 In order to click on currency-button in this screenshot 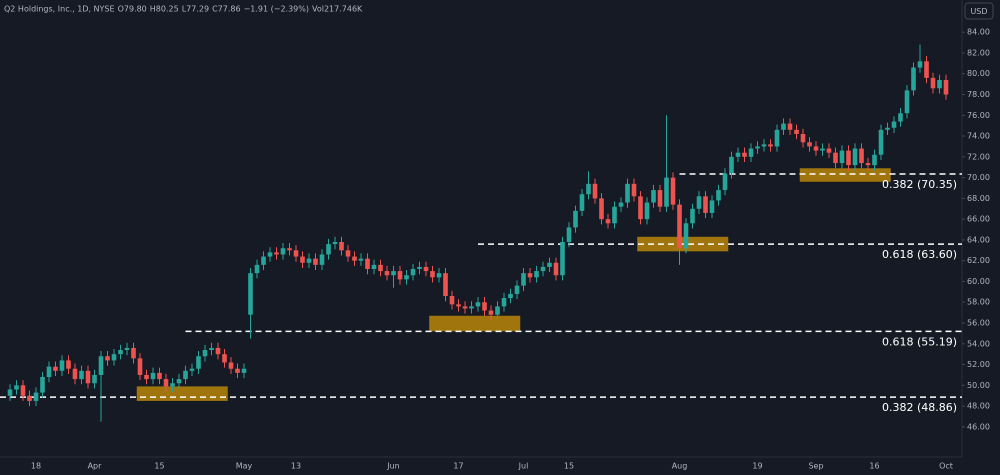, I will do `click(979, 11)`.